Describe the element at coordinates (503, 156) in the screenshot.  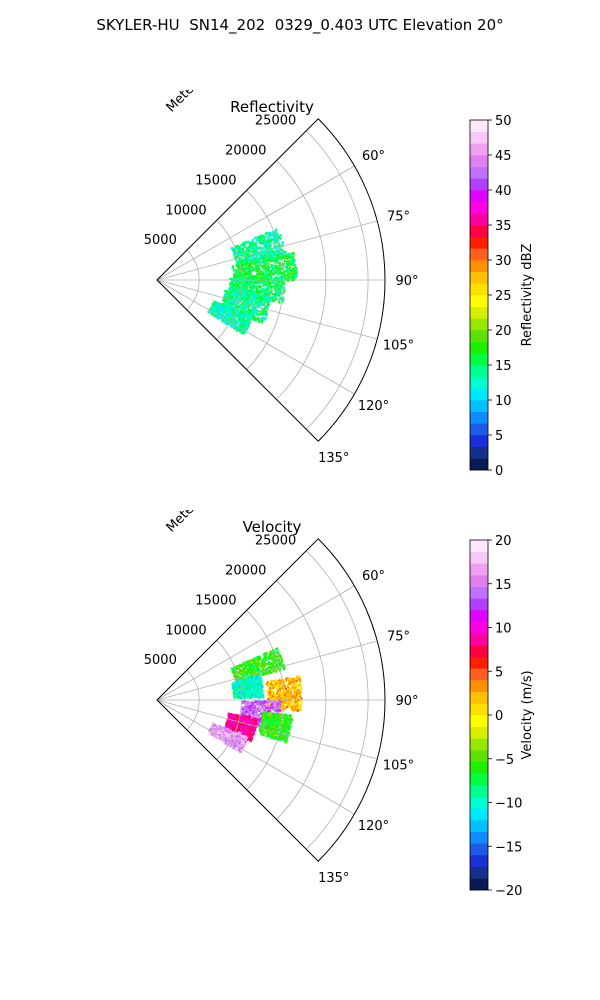
I see `colorbar-tick-label: 45` at that location.